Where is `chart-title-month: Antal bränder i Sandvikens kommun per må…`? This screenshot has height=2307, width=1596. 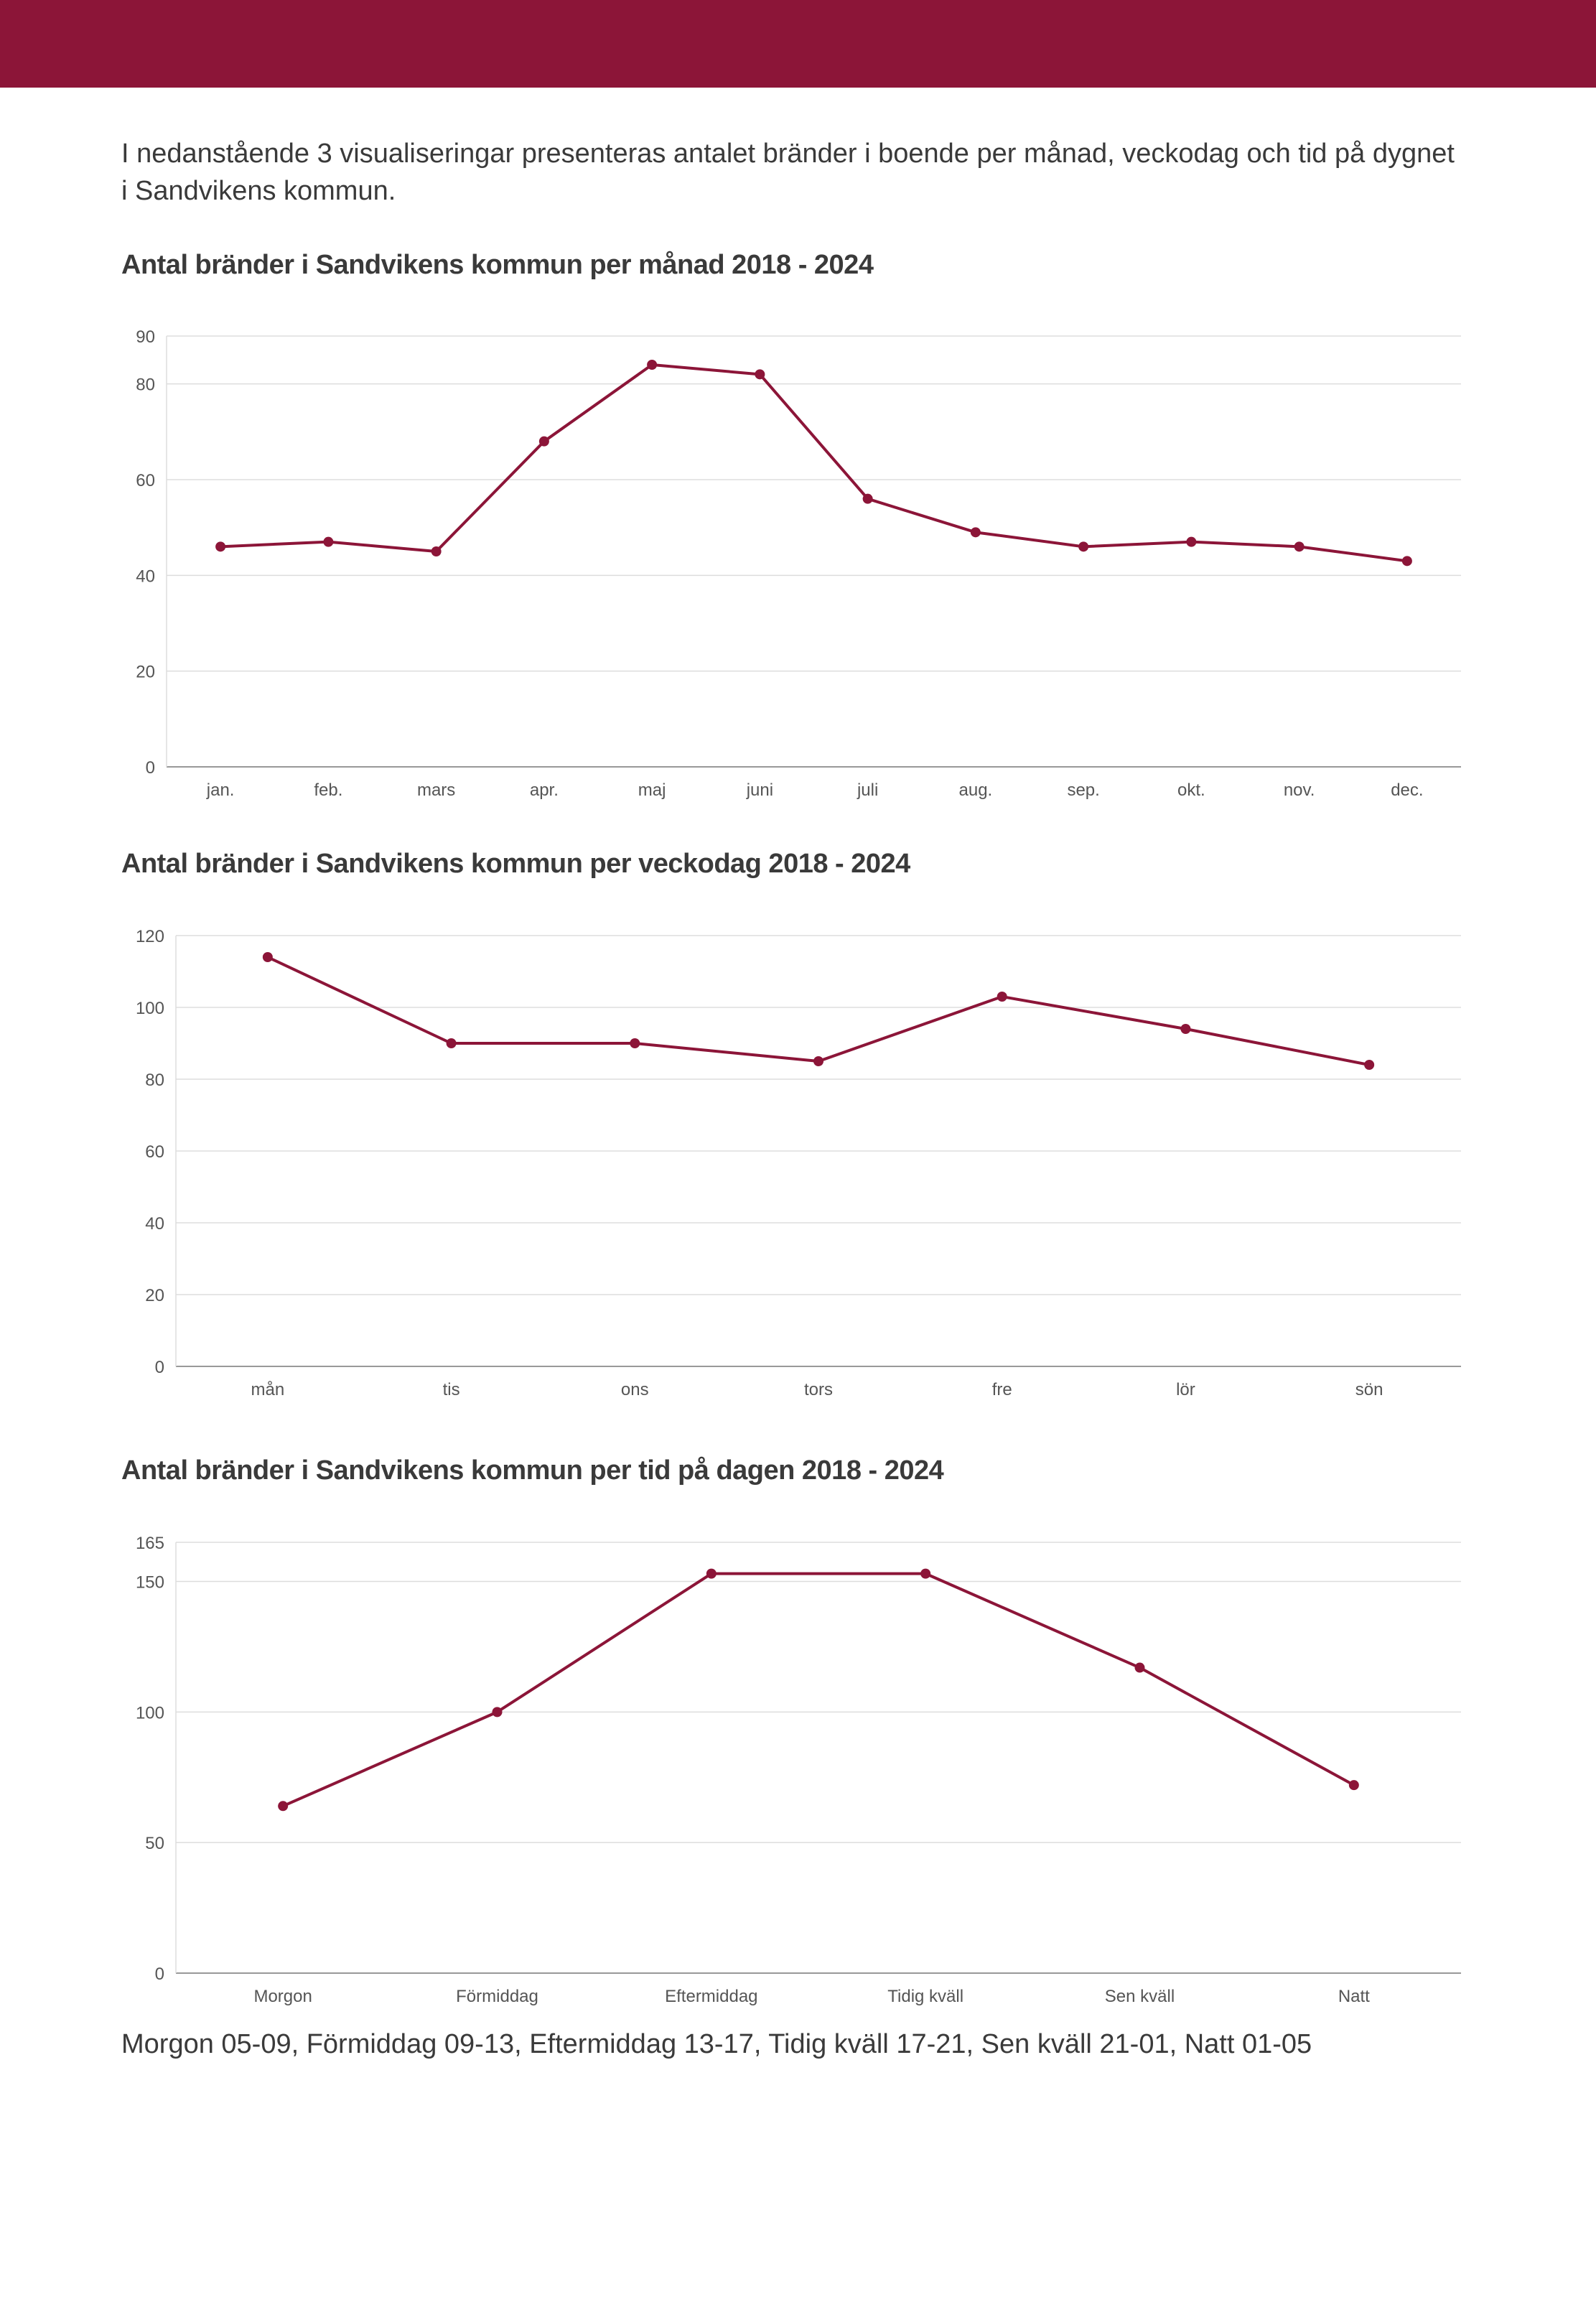
chart-title-month: Antal bränder i Sandvikens kommun per må… is located at coordinates (497, 265).